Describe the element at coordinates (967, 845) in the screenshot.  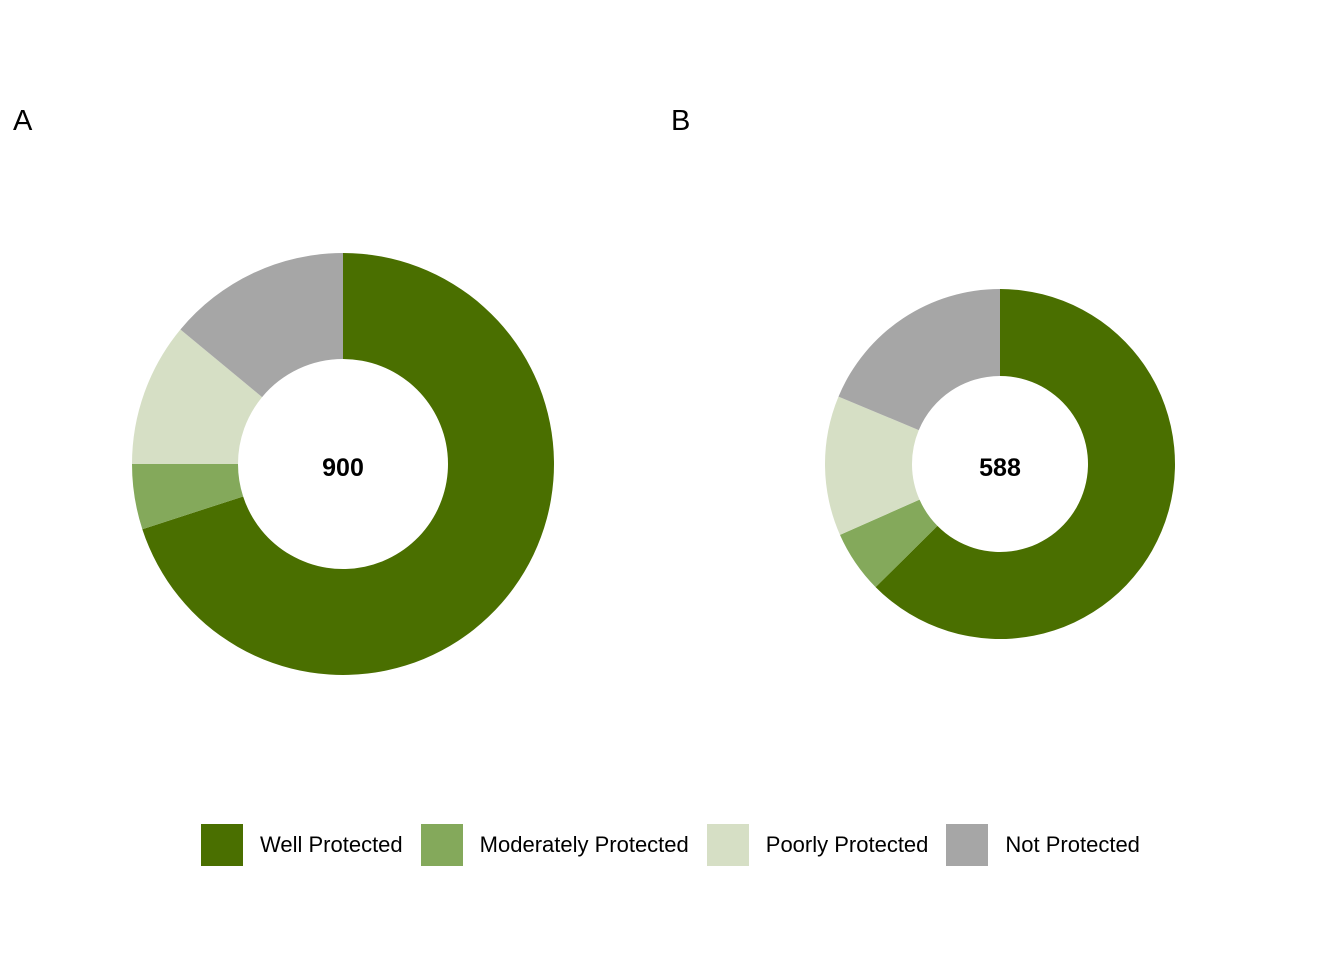
I see `legend-key-not-protected` at that location.